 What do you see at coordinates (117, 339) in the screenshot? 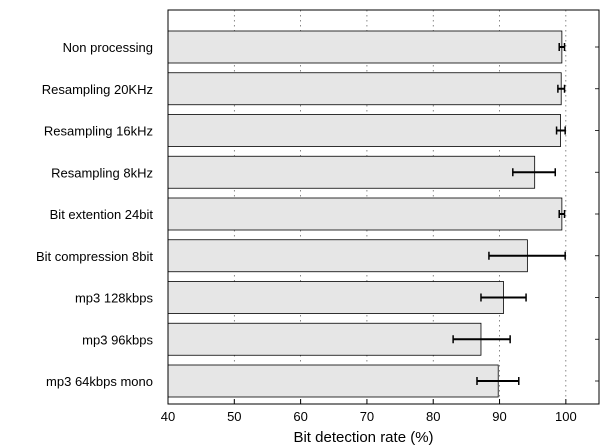
I see `category-label: mp3 96kbps` at bounding box center [117, 339].